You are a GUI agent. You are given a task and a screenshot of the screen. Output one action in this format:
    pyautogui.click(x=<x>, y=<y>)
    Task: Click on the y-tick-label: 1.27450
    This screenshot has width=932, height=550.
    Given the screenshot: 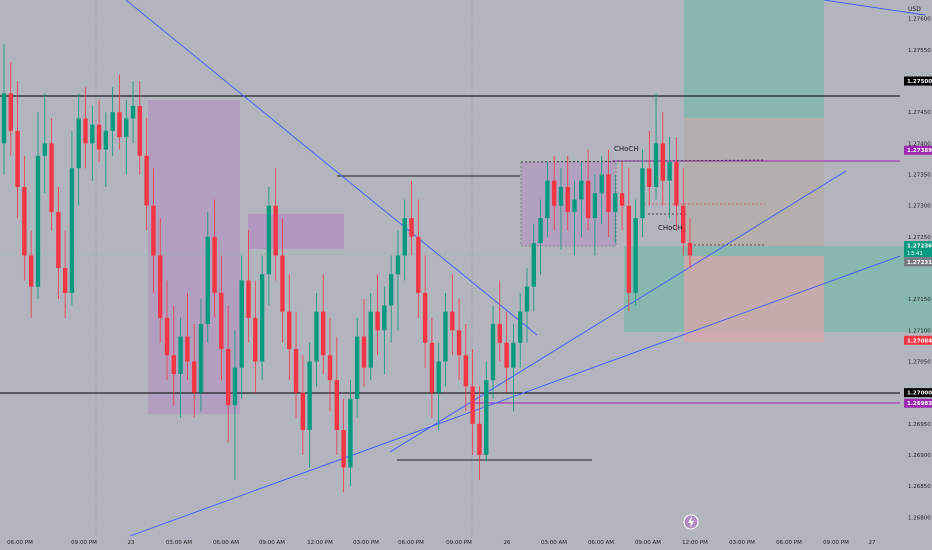 What is the action you would take?
    pyautogui.click(x=919, y=113)
    